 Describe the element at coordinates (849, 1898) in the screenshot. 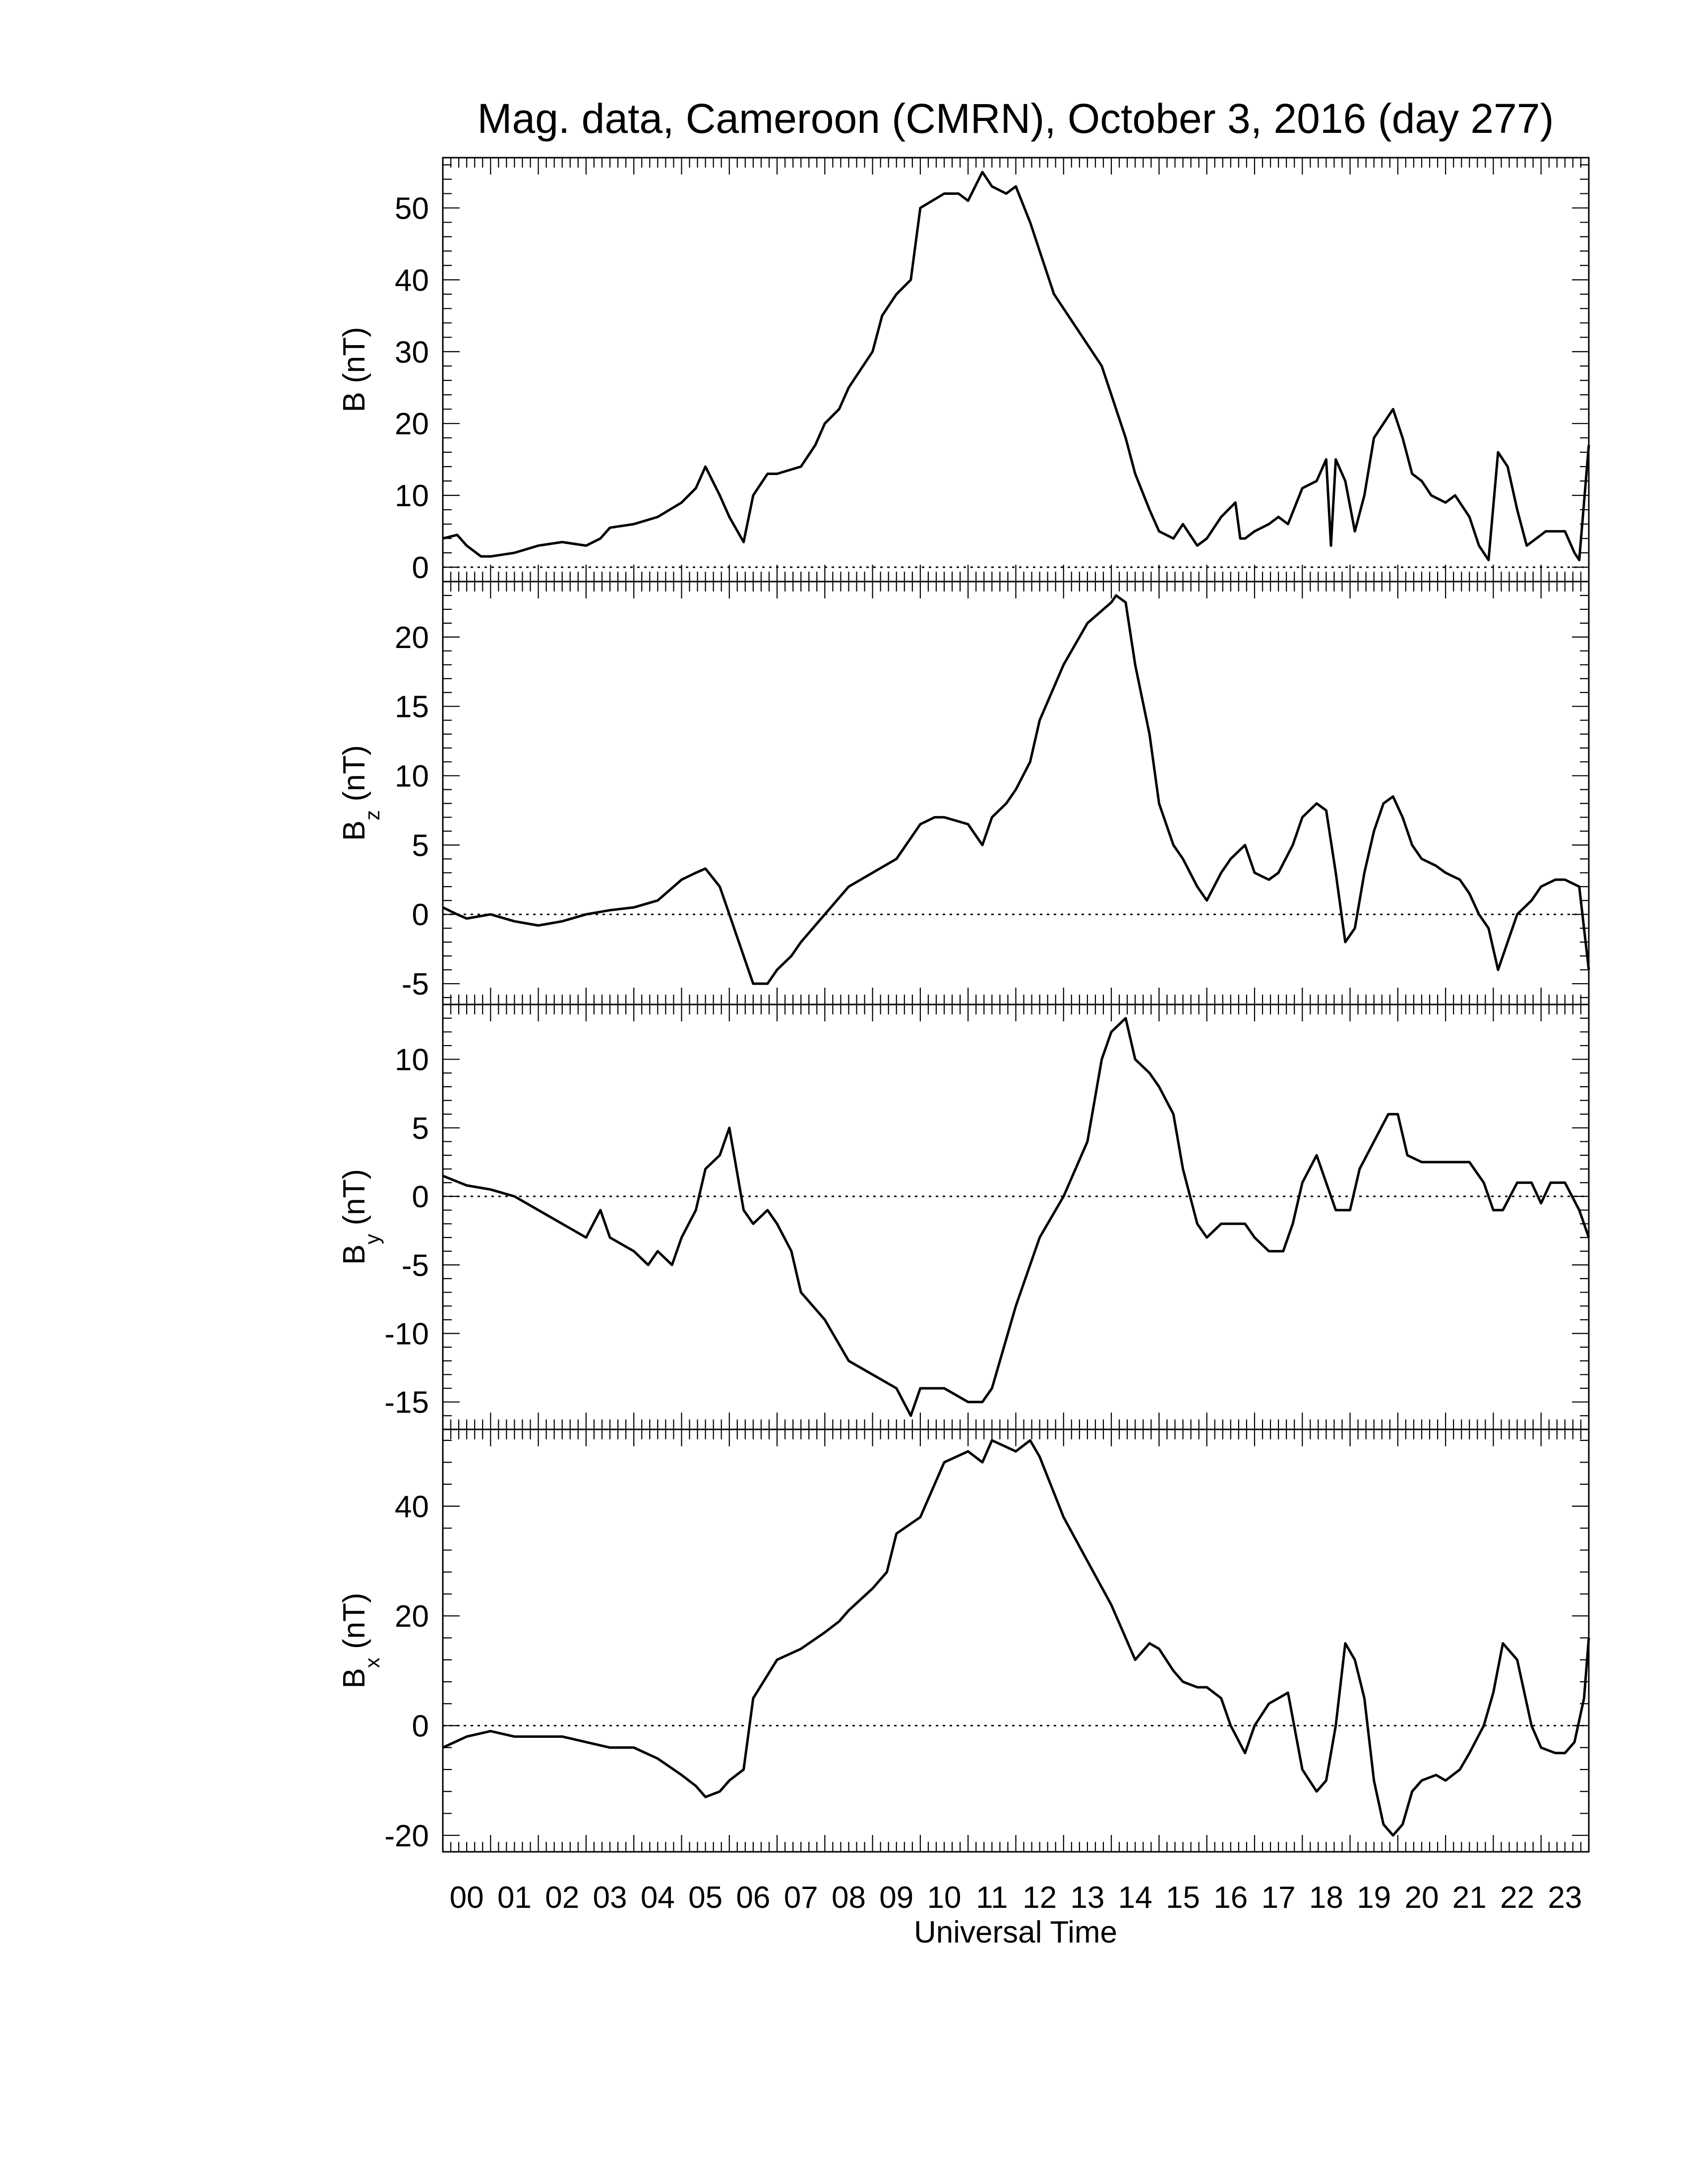

I see `x-tick-label: 08` at that location.